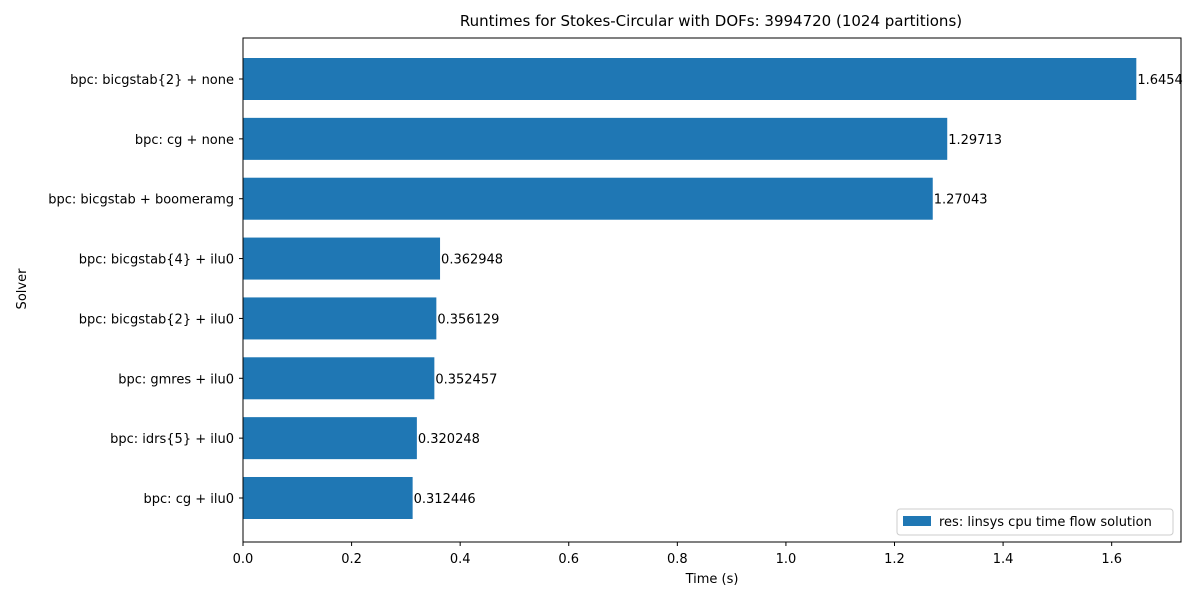 The width and height of the screenshot is (1200, 600). I want to click on x-tick-label: 0.6, so click(568, 559).